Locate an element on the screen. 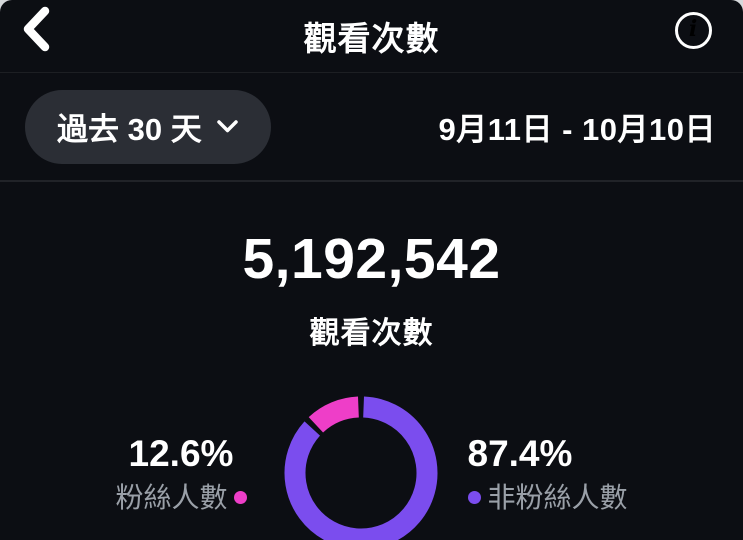 The height and width of the screenshot is (540, 743). chevron-left-icon is located at coordinates (36, 30).